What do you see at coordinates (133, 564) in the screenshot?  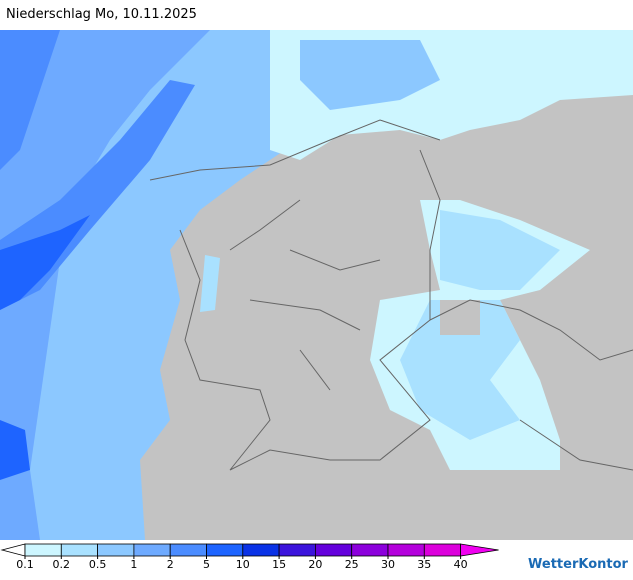 I see `legend-label: 1` at bounding box center [133, 564].